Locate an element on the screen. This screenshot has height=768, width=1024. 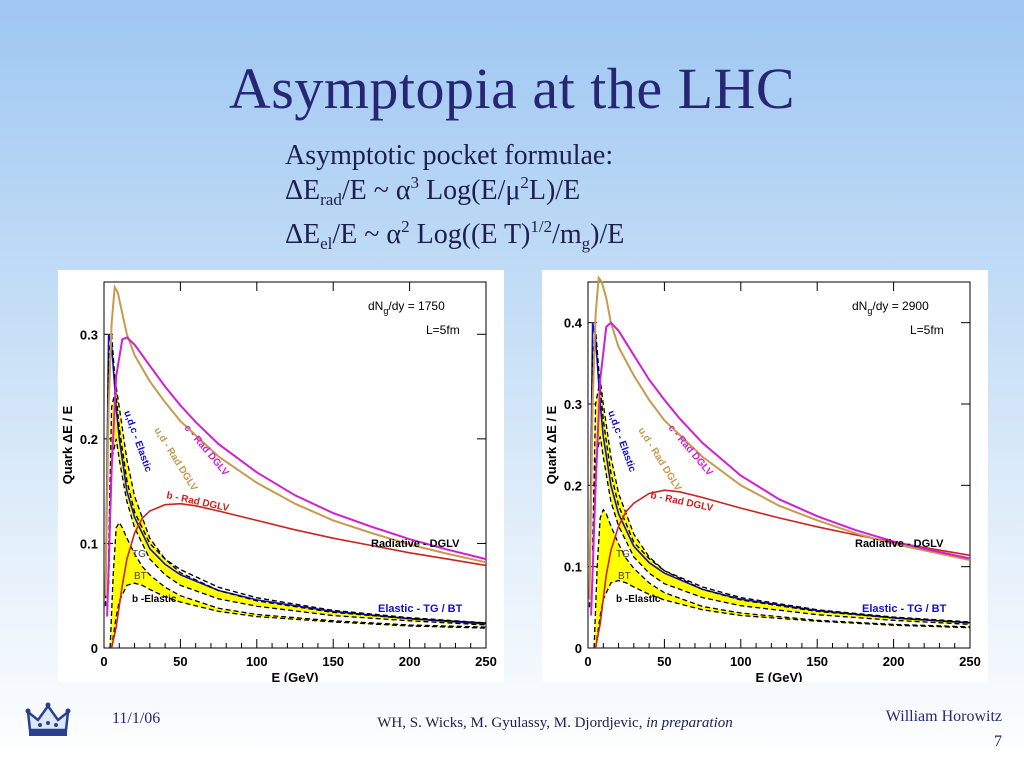
formula-elastic-sup: 2 is located at coordinates (405, 226).